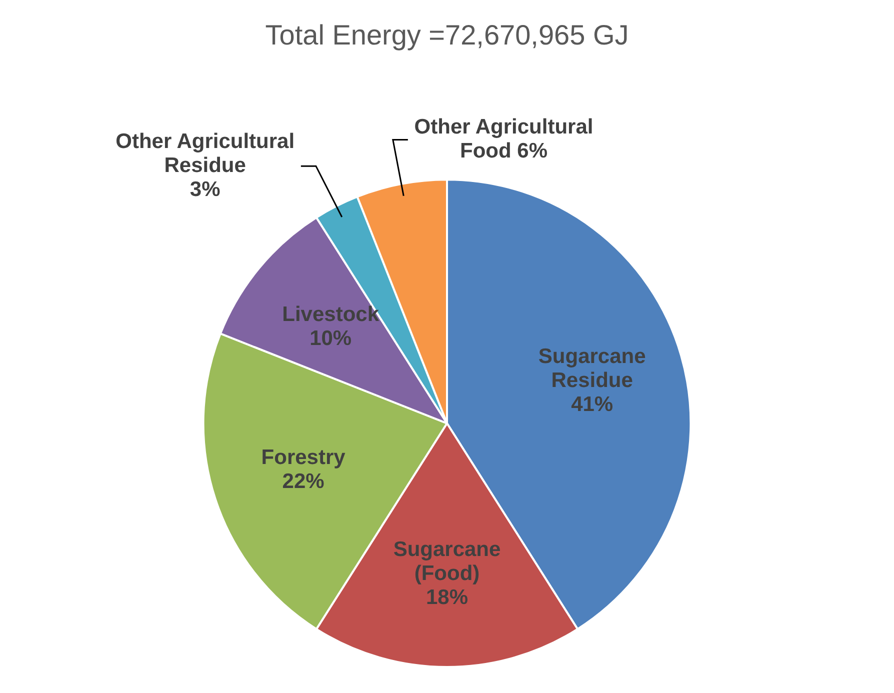 Image resolution: width=894 pixels, height=693 pixels. Describe the element at coordinates (504, 139) in the screenshot. I see `slice-label: Other Agricultural Food 6%` at that location.